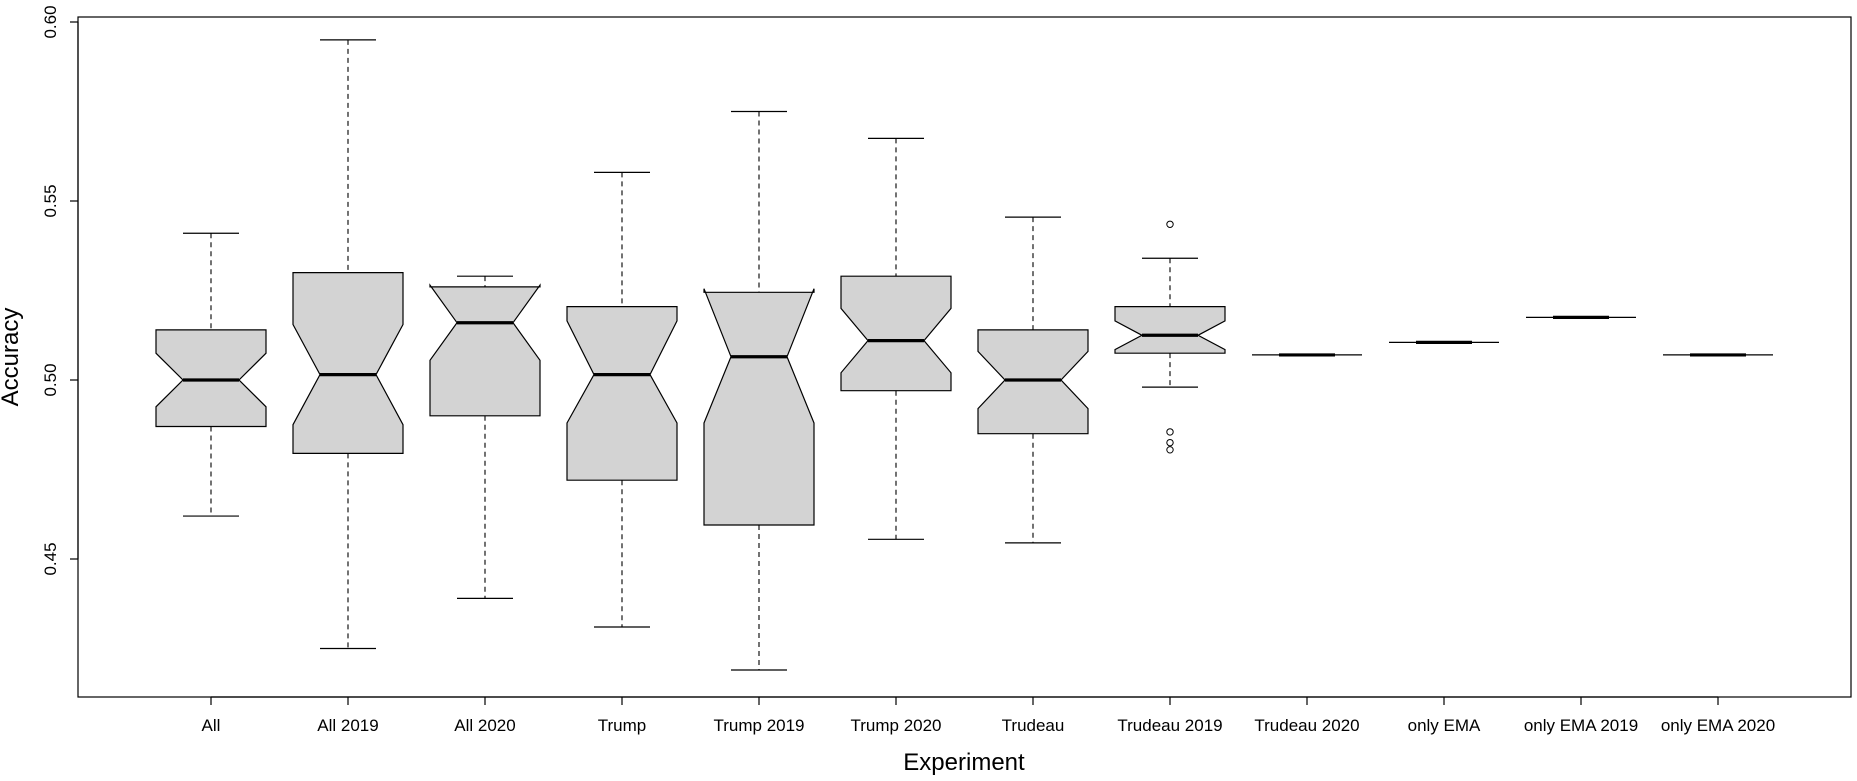 This screenshot has height=781, width=1857. What do you see at coordinates (347, 725) in the screenshot?
I see `x-tick-label: All 2019` at bounding box center [347, 725].